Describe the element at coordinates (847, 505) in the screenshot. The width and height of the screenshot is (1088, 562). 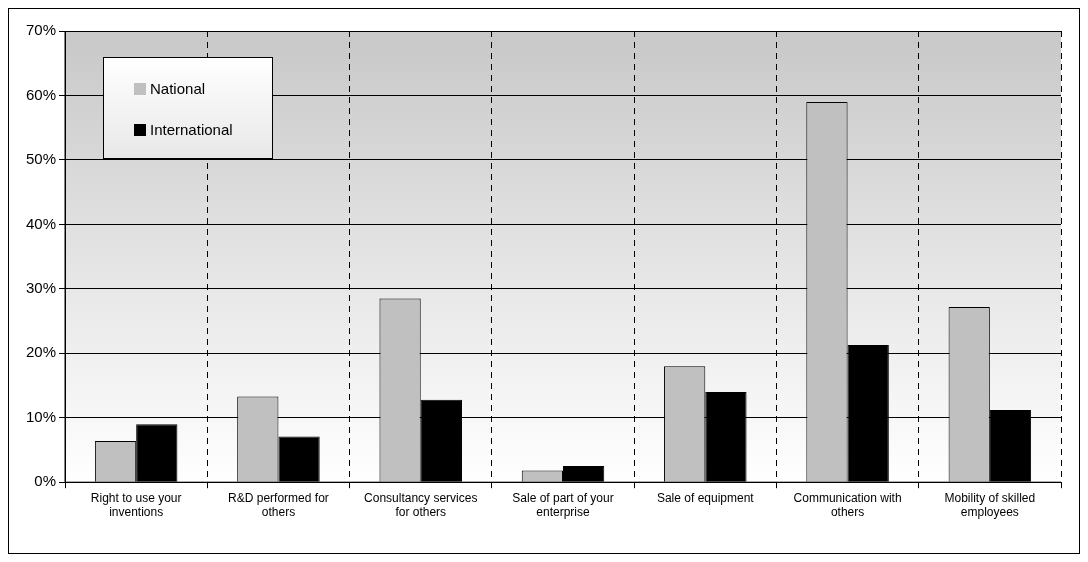
I see `x-tick-label: Communication with others` at that location.